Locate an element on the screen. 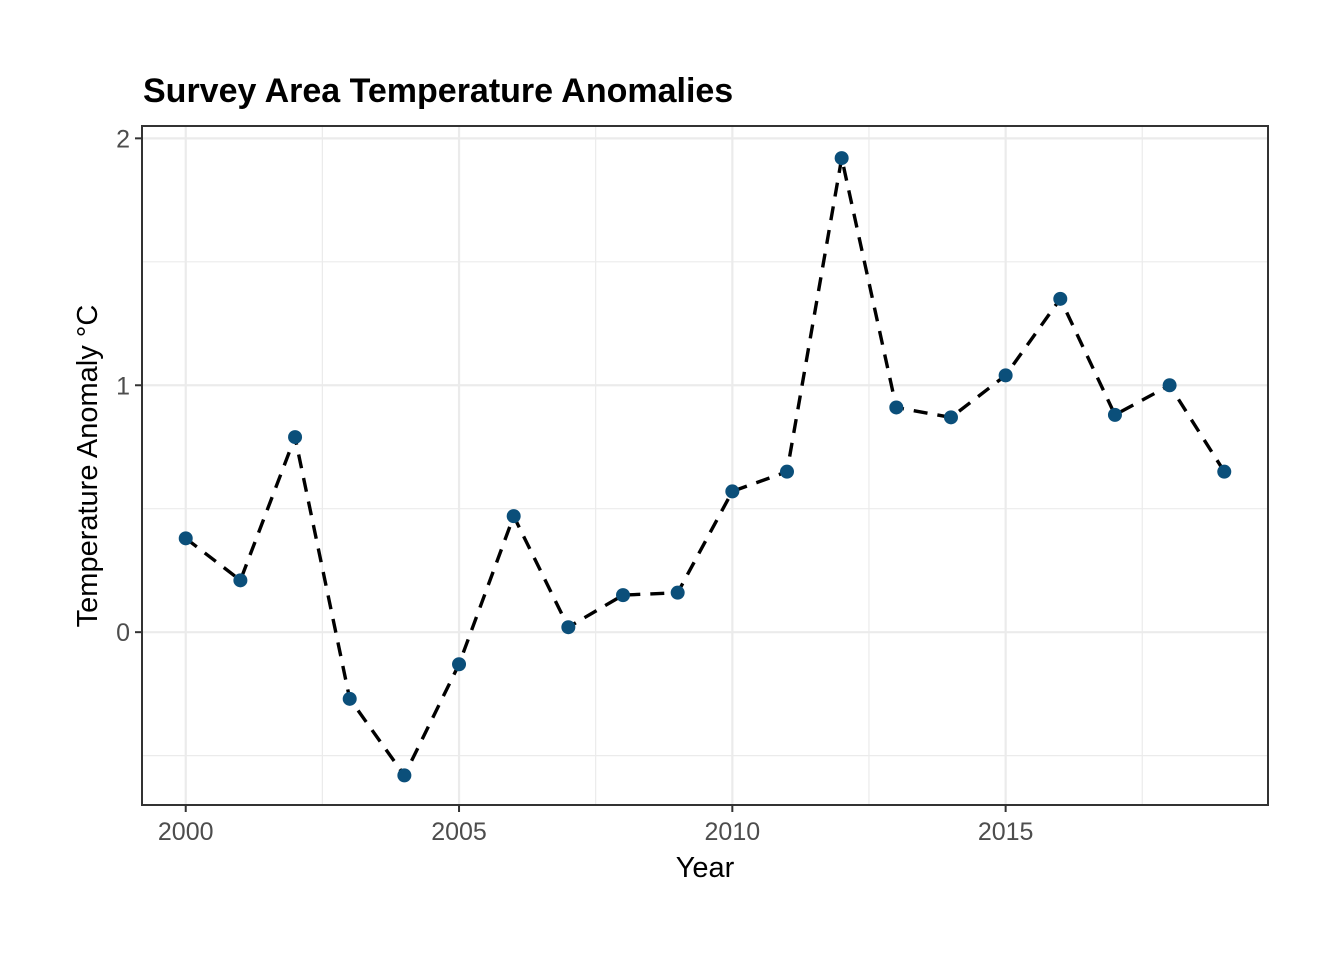 The image size is (1344, 960). x-axis: 2000 2005 2010 2015 is located at coordinates (596, 825).